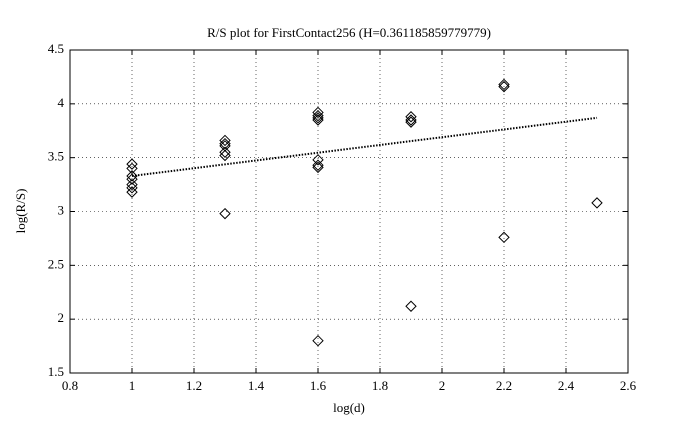 The height and width of the screenshot is (430, 686). Describe the element at coordinates (70, 385) in the screenshot. I see `x-tick-label: 0.8` at that location.